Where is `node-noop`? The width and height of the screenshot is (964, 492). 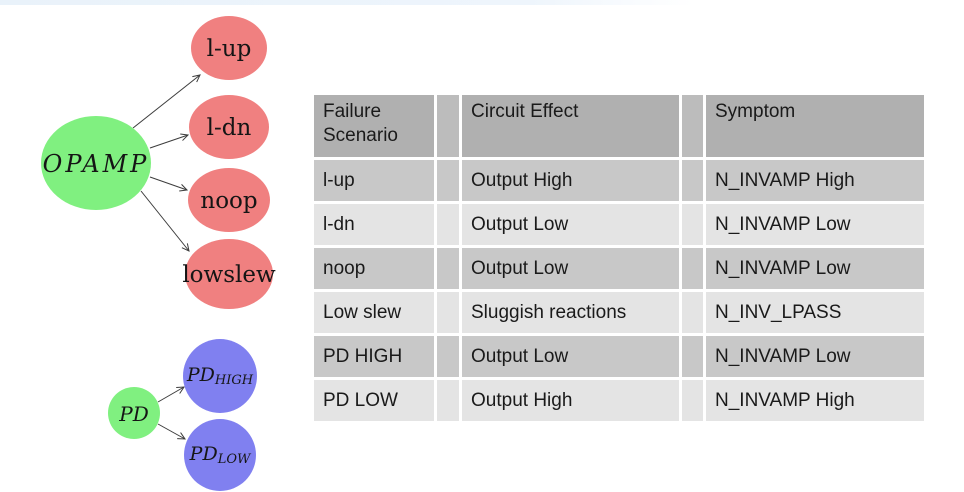
node-noop is located at coordinates (229, 200).